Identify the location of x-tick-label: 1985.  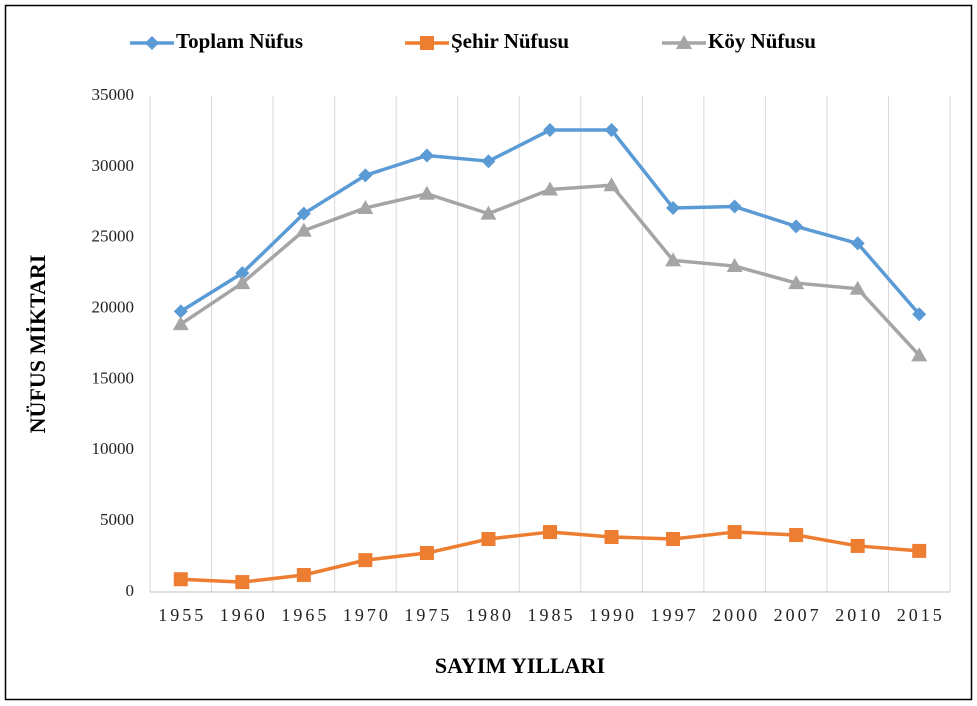
(552, 615).